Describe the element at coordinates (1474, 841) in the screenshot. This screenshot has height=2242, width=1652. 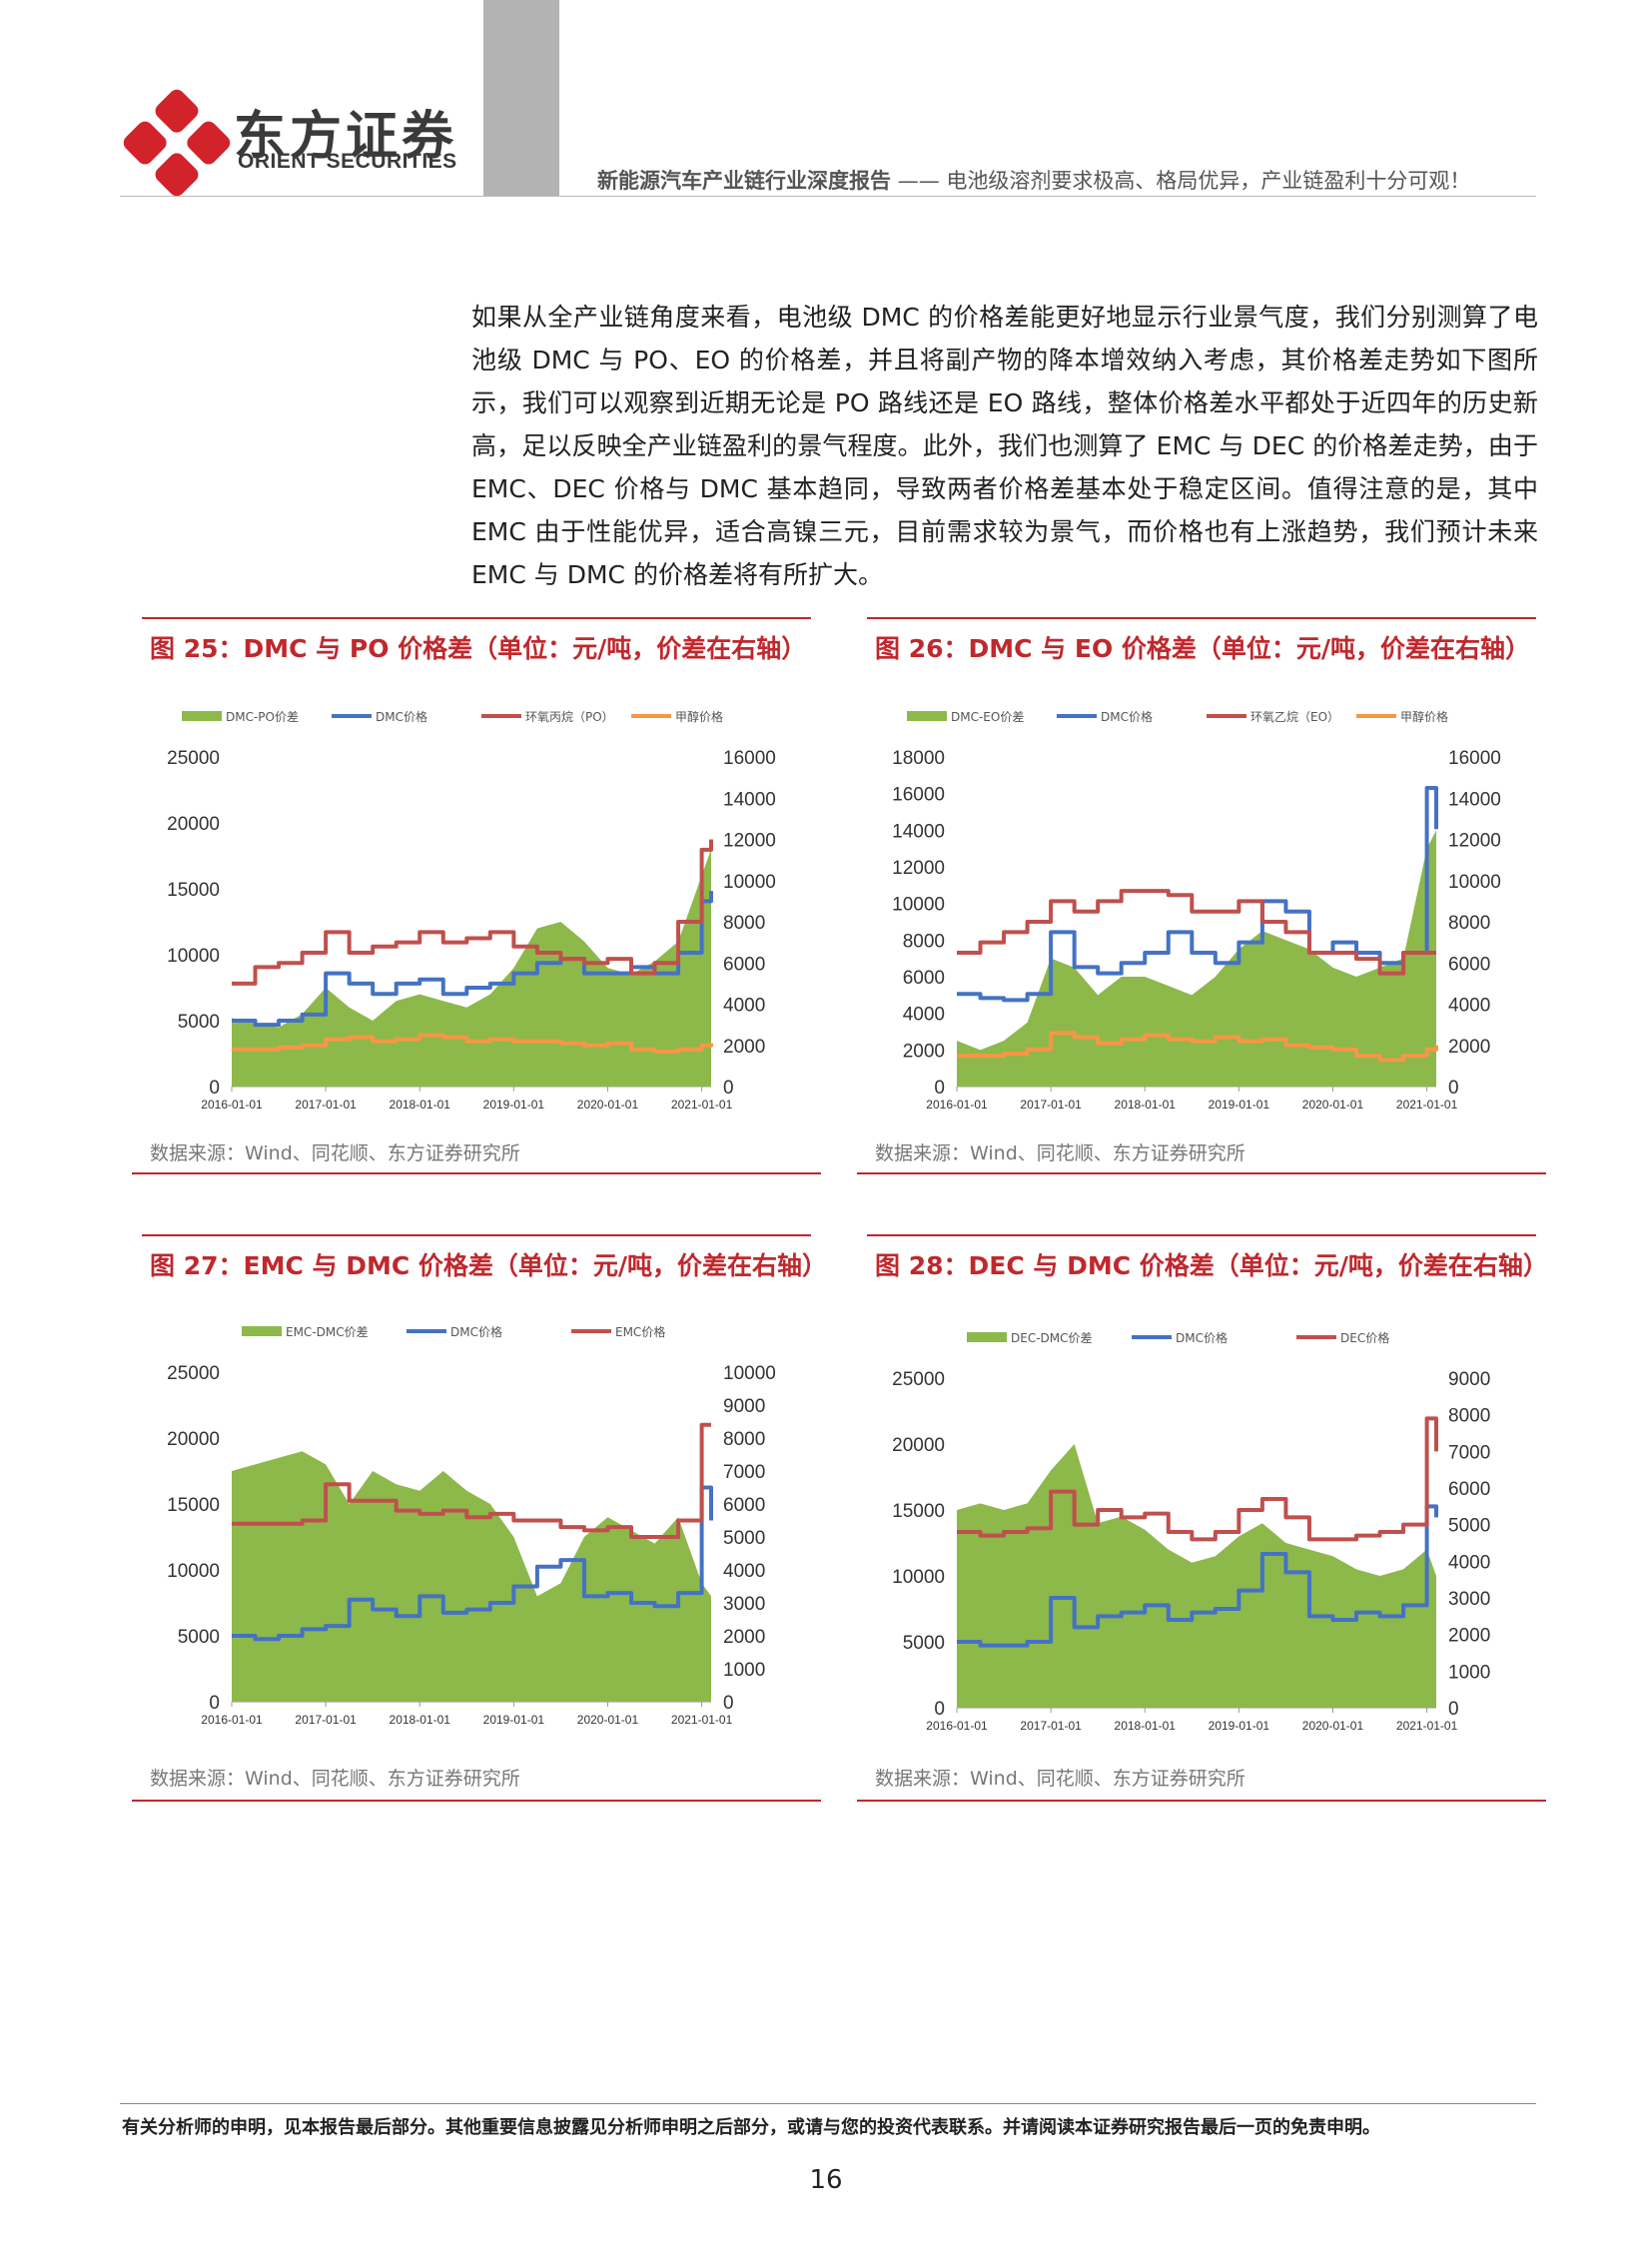
I see `y-right-tick-label: 12000` at that location.